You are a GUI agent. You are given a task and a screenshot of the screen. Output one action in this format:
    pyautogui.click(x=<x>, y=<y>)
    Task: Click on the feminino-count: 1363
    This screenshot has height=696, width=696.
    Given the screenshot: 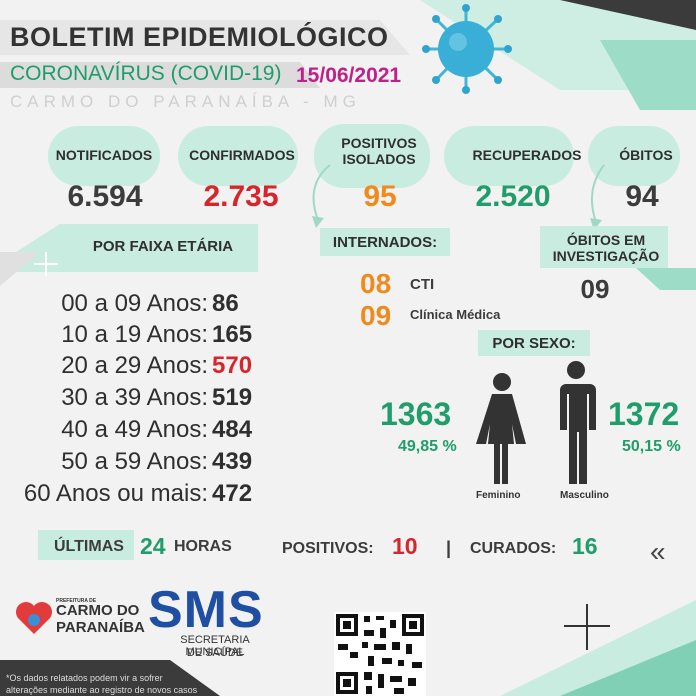 What is the action you would take?
    pyautogui.click(x=416, y=414)
    